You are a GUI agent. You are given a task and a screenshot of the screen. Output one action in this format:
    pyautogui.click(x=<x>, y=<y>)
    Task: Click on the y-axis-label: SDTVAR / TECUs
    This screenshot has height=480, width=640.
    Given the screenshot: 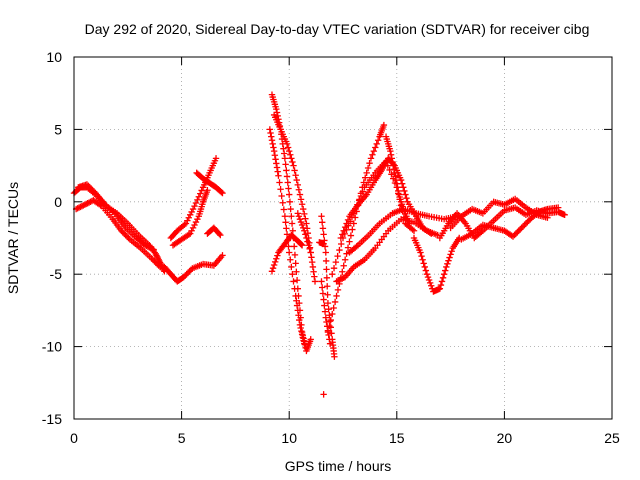 What is the action you would take?
    pyautogui.click(x=13, y=238)
    